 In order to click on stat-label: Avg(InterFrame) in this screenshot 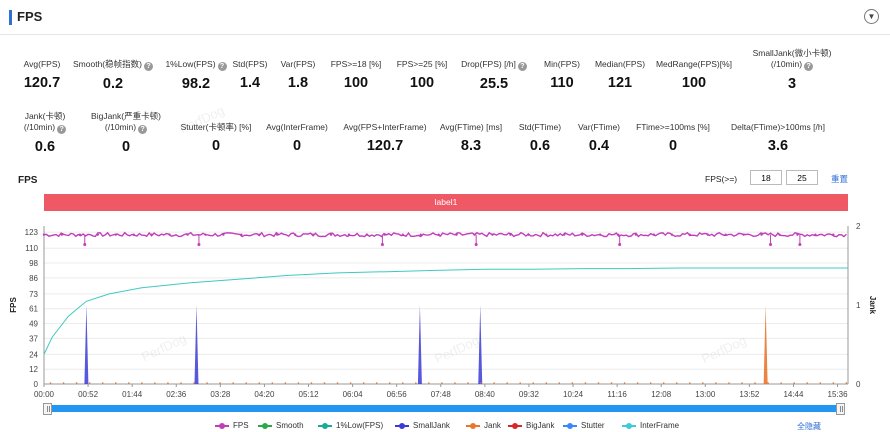, I will do `click(297, 127)`.